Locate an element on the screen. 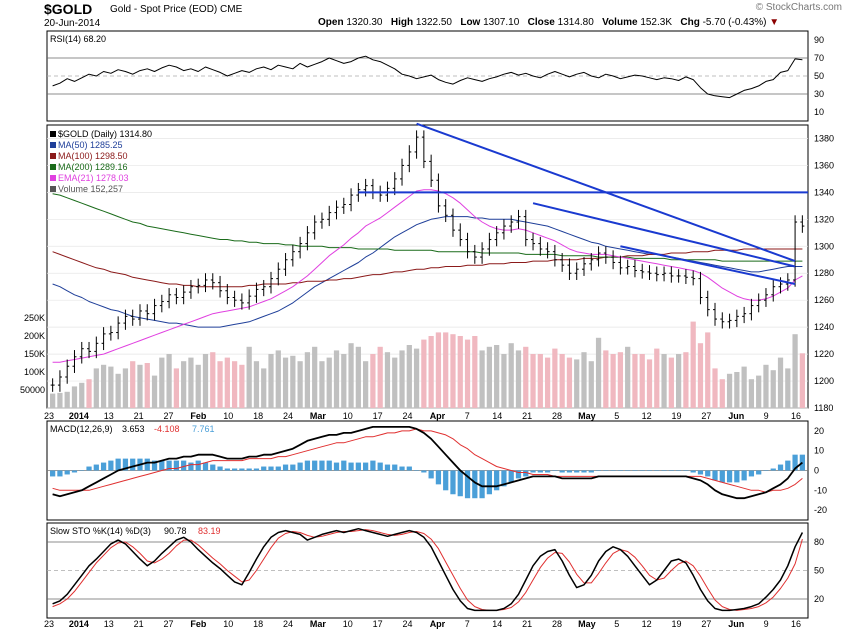 The width and height of the screenshot is (850, 633). ma200-line is located at coordinates (427, 227).